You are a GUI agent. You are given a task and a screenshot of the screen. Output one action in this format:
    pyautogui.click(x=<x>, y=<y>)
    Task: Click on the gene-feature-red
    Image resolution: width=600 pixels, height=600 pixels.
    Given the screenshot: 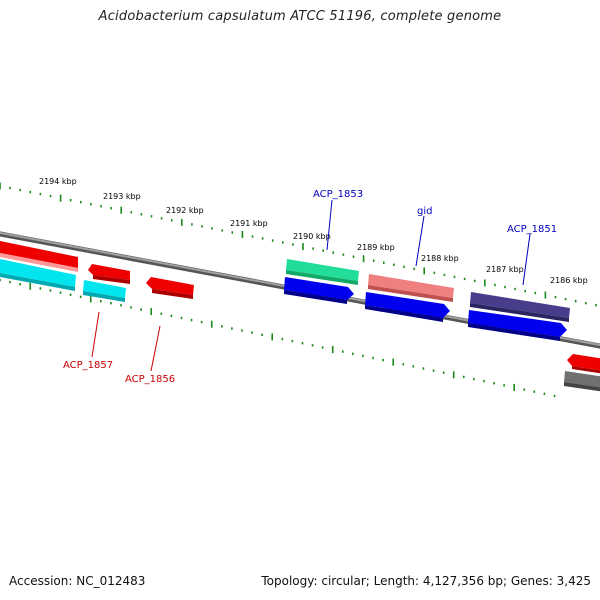 What is the action you would take?
    pyautogui.click(x=39, y=254)
    